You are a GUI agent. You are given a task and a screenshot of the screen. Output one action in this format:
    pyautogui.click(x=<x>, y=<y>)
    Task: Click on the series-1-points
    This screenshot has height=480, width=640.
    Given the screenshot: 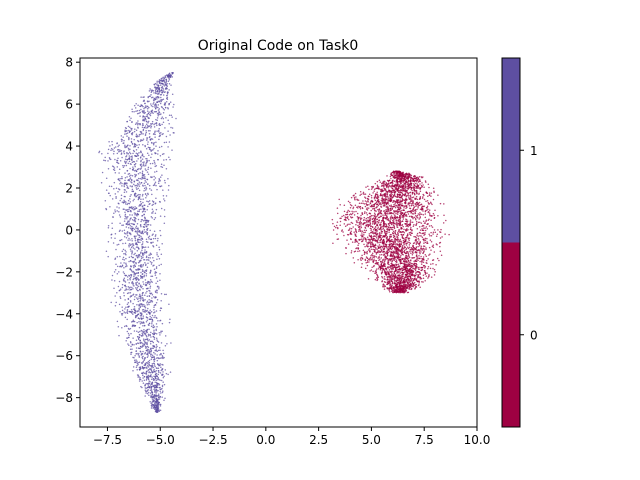 What is the action you would take?
    pyautogui.click(x=137, y=242)
    